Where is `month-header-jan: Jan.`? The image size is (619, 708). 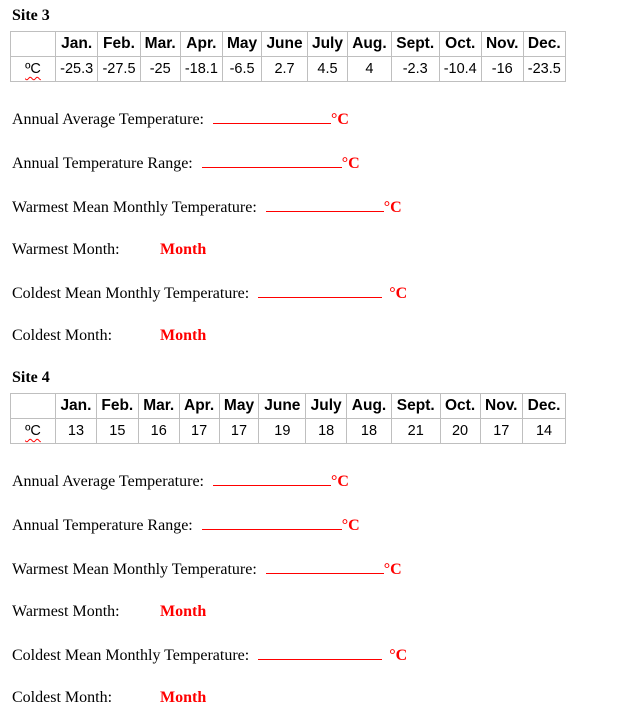
month-header-jan: Jan. is located at coordinates (76, 44).